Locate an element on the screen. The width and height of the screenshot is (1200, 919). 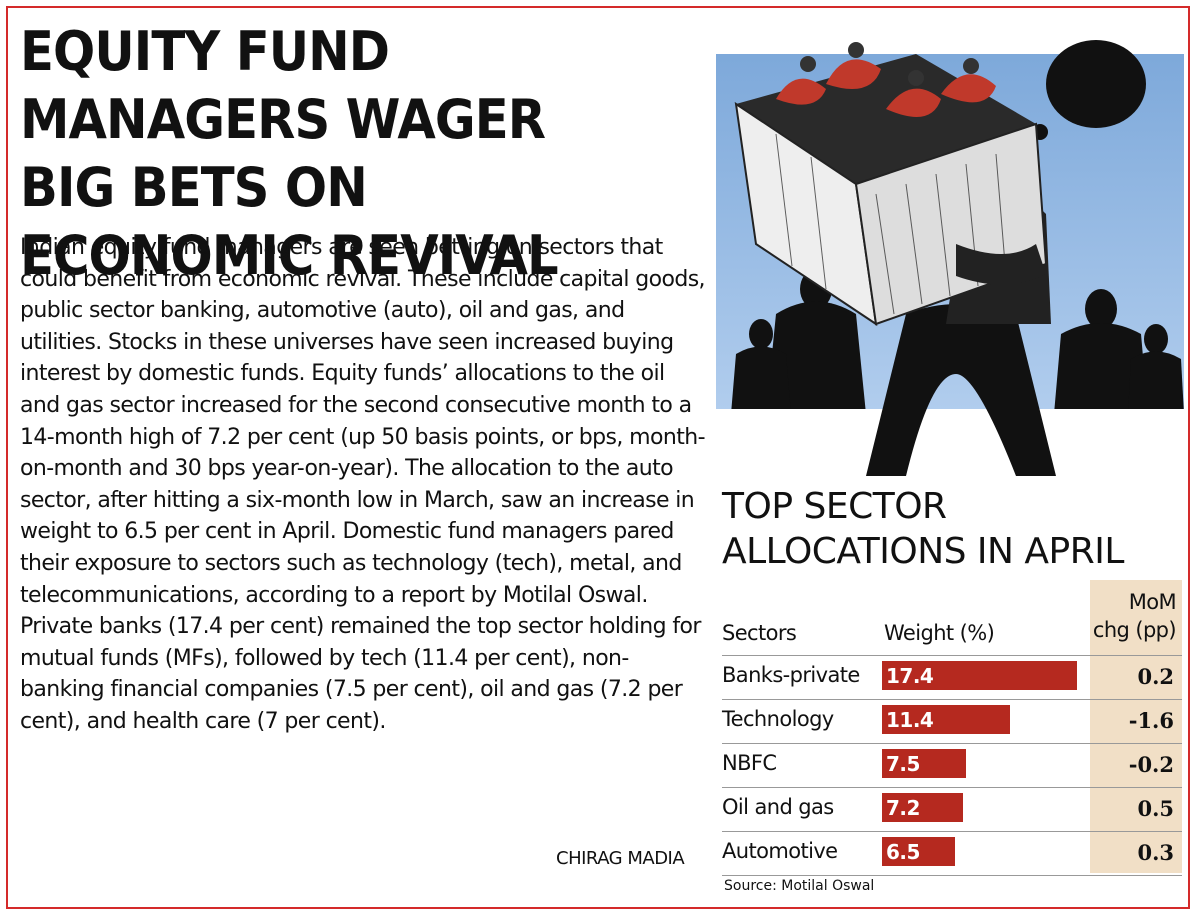
sector-label: Technology is located at coordinates (778, 719).